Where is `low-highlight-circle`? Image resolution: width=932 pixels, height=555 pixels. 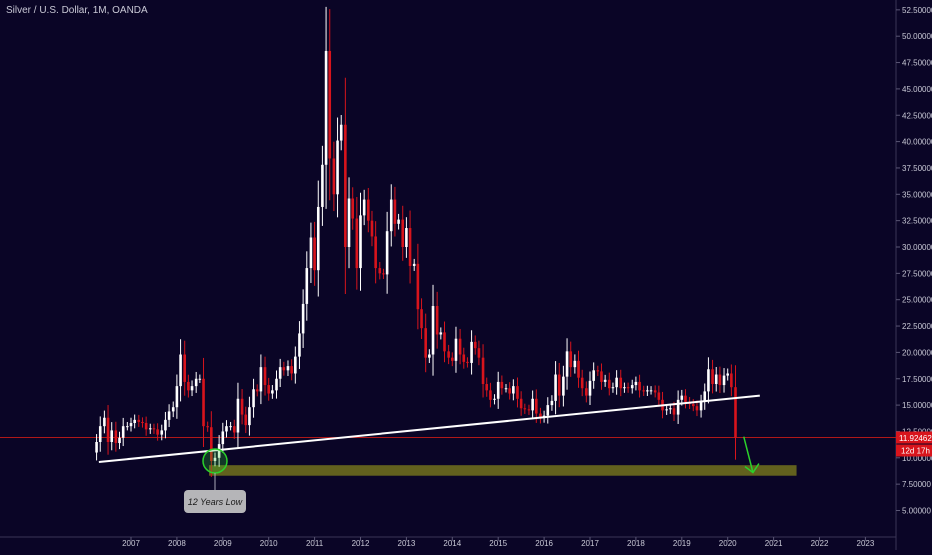 low-highlight-circle is located at coordinates (215, 461).